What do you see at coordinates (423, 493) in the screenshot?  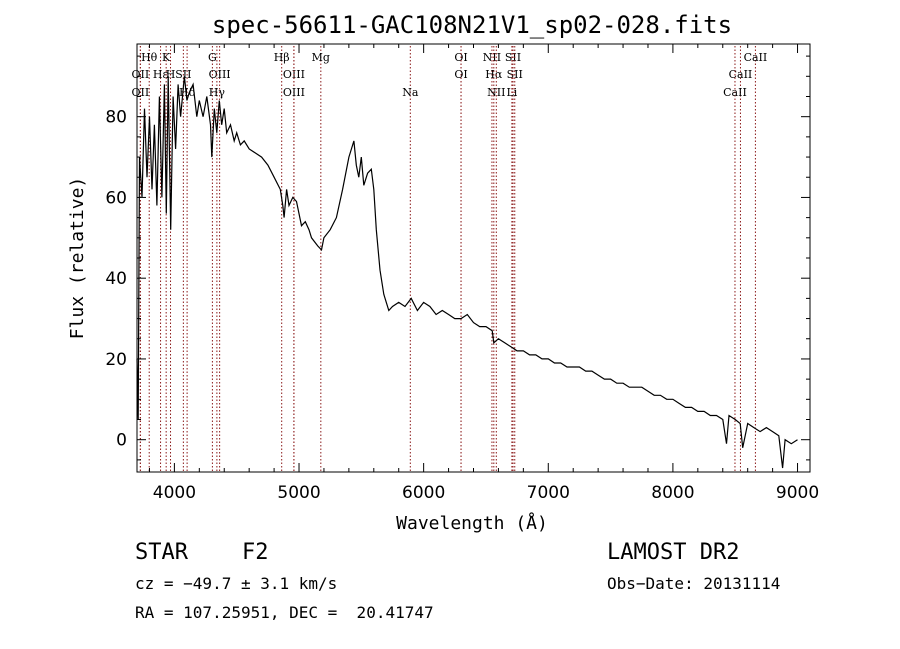 I see `x-tick-label: 6000` at bounding box center [423, 493].